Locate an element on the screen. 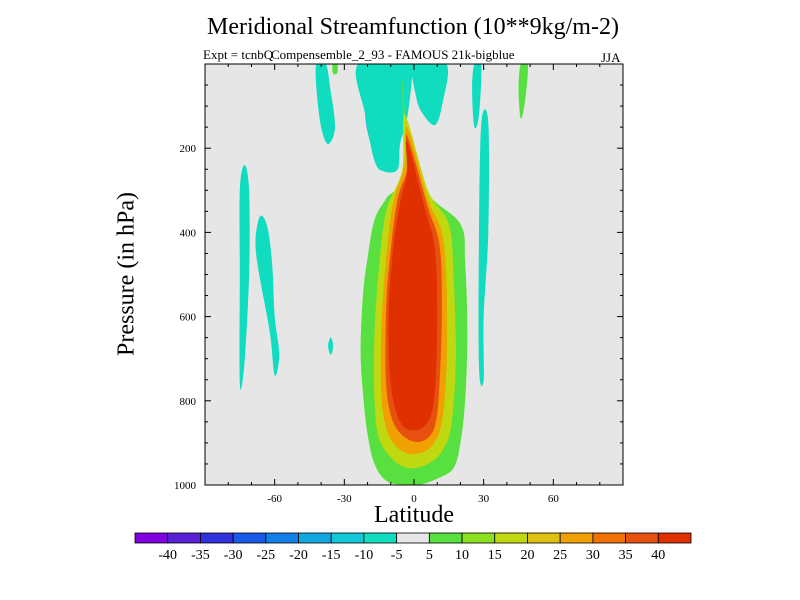 This screenshot has width=800, height=600. colorbar-label: -35 is located at coordinates (200, 555).